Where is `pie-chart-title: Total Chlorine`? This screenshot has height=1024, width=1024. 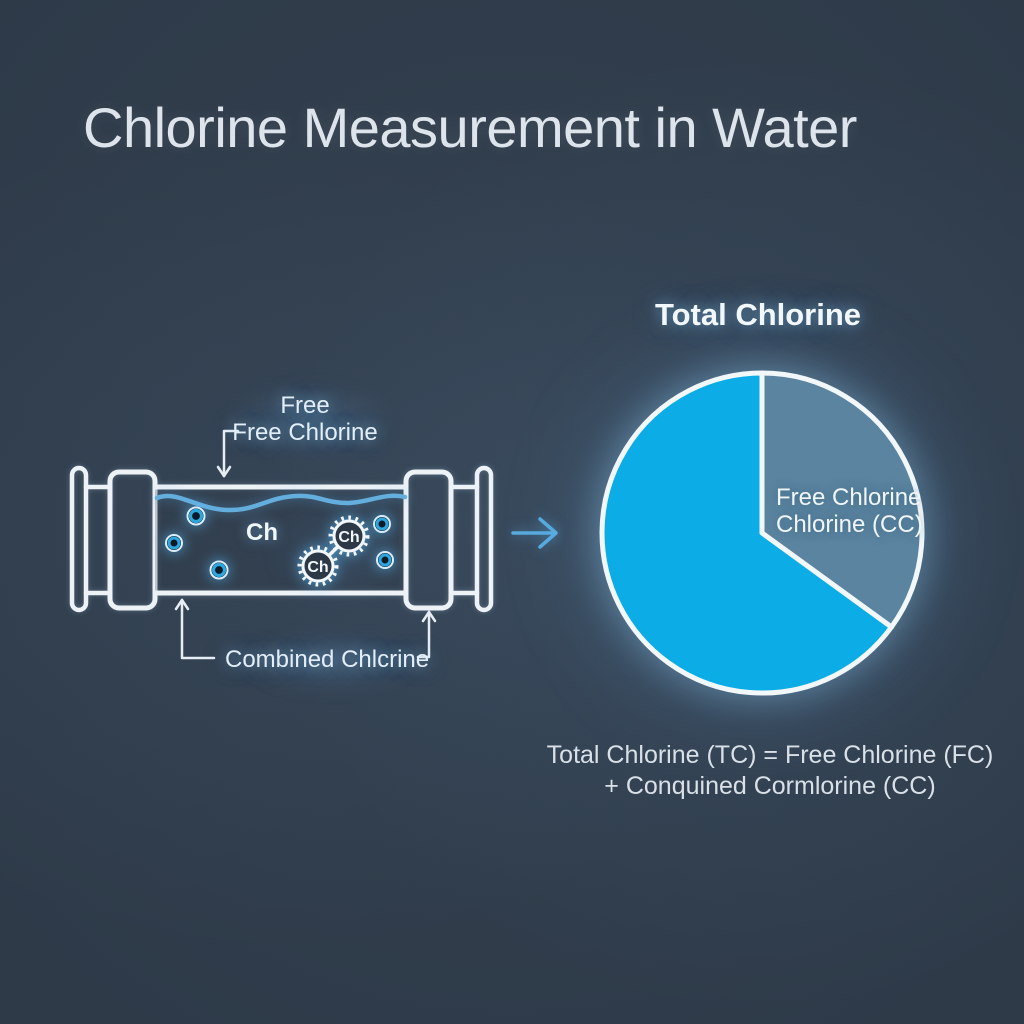 pie-chart-title: Total Chlorine is located at coordinates (758, 314).